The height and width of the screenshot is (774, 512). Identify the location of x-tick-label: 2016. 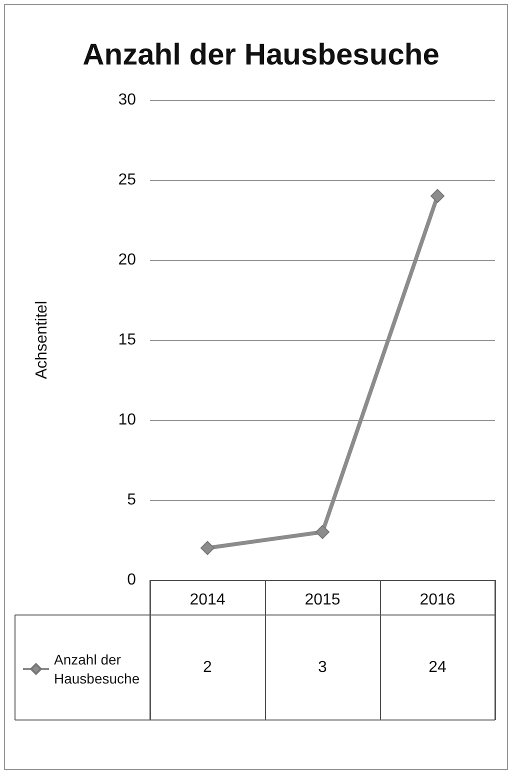
(438, 600).